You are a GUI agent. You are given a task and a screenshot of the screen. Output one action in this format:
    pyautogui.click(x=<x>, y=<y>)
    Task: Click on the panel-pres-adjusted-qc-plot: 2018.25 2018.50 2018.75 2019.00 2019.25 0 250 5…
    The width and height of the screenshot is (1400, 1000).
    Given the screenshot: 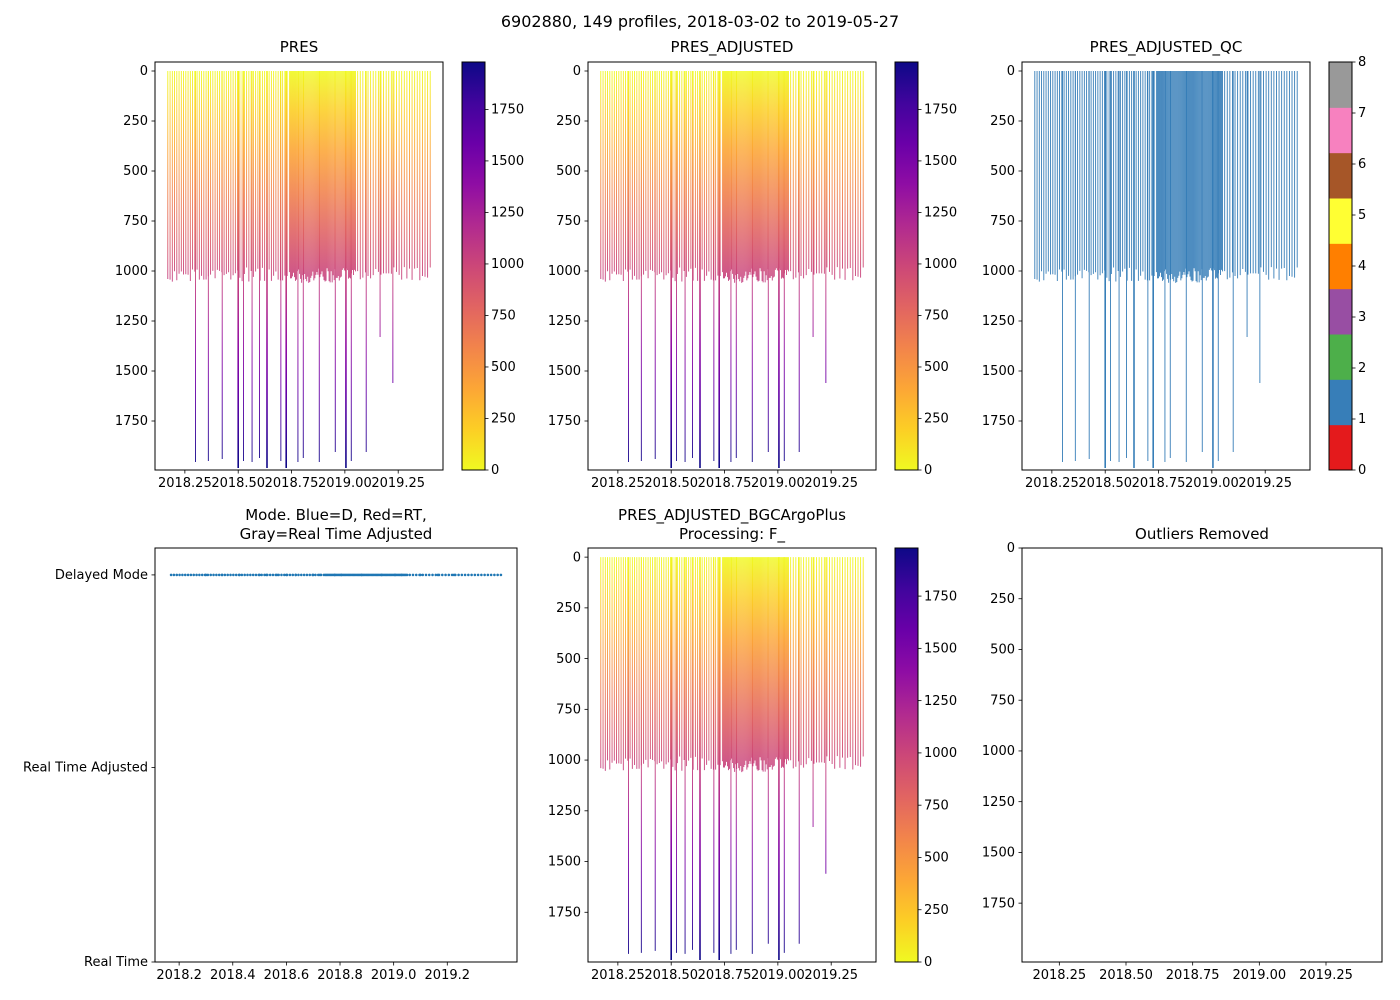 What is the action you would take?
    pyautogui.click(x=1146, y=276)
    